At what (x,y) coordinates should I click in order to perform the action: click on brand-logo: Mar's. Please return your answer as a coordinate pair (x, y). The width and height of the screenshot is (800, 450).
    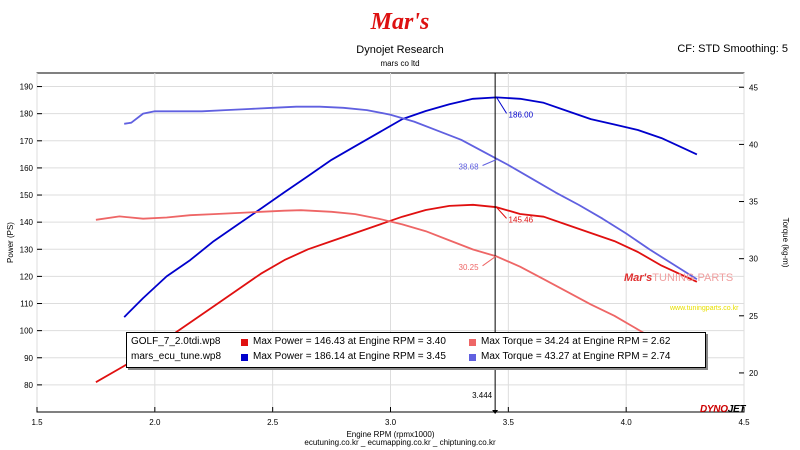
    Looking at the image, I should click on (400, 22).